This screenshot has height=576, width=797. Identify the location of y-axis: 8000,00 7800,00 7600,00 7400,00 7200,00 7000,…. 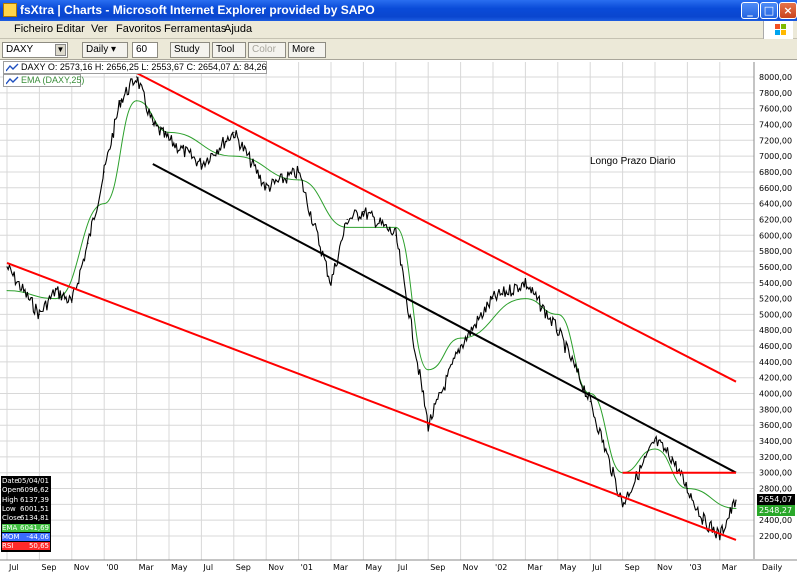
(772, 310).